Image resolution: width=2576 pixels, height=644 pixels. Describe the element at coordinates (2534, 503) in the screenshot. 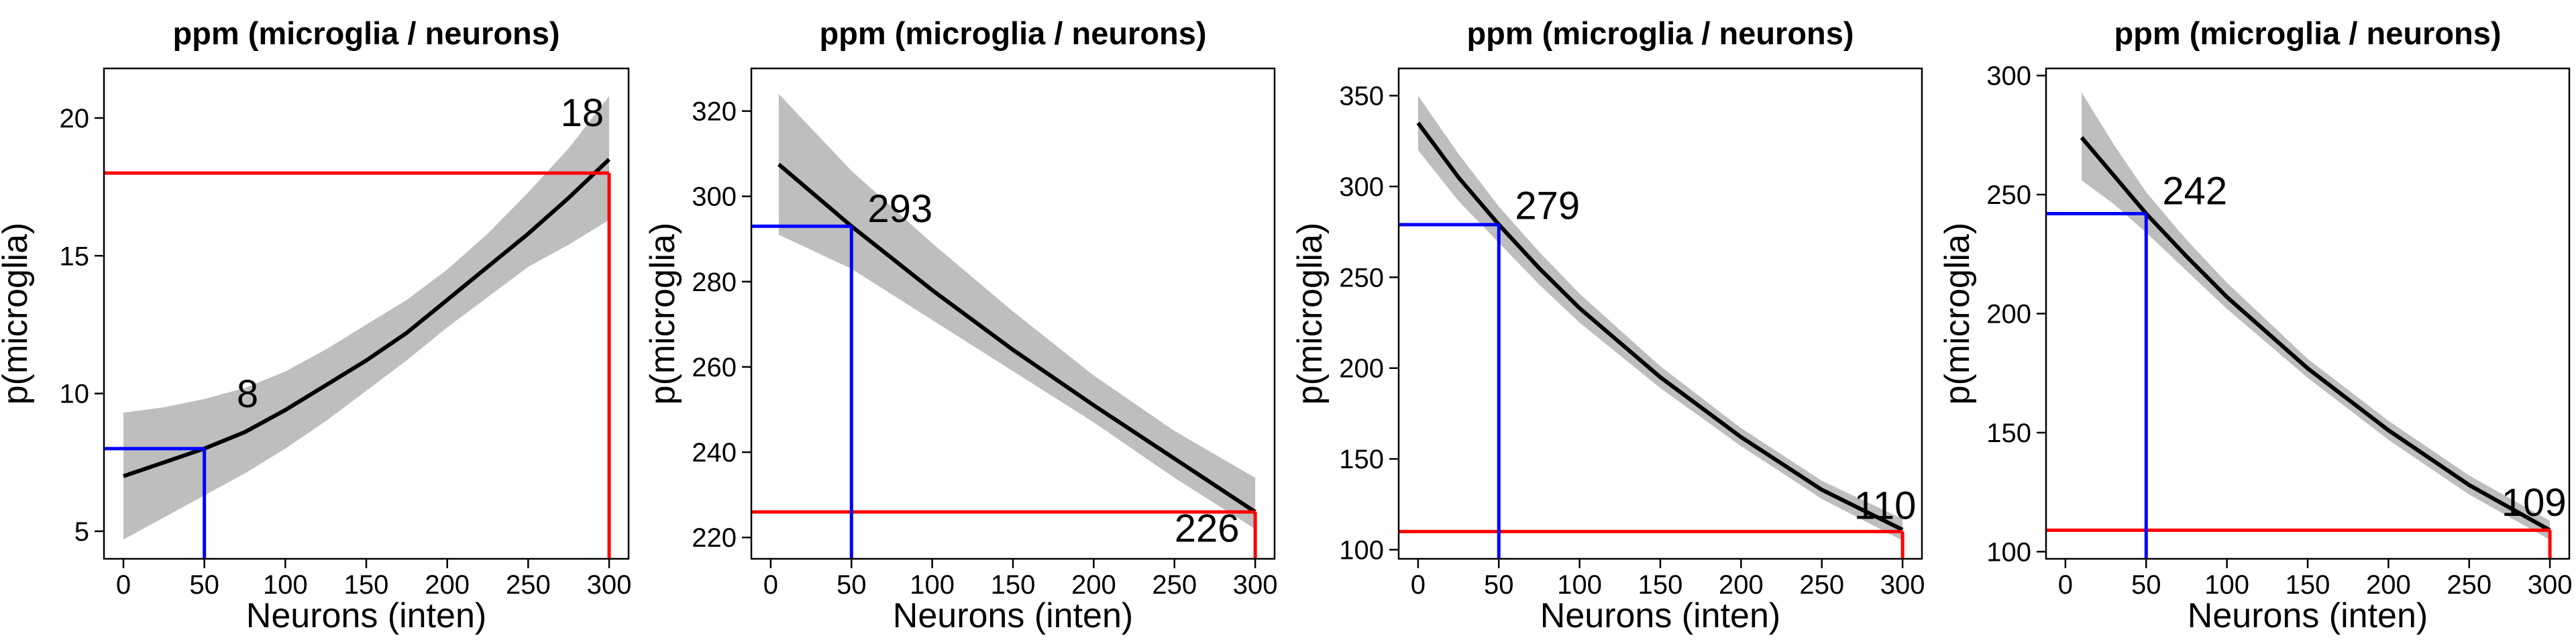

I see `value-annotation: 109` at that location.